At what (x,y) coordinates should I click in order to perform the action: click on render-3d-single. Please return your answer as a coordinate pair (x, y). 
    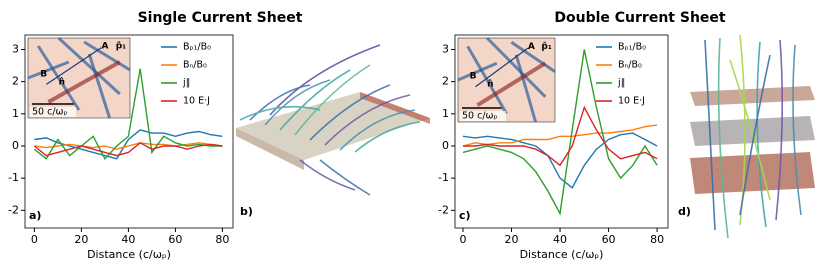
    Looking at the image, I should click on (333, 120).